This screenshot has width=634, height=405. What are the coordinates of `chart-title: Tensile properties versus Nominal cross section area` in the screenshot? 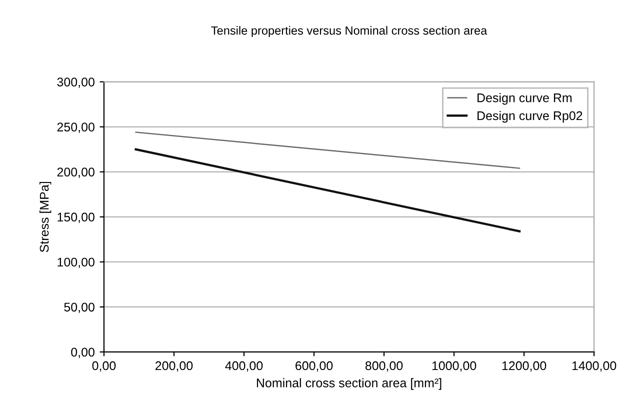 It's located at (349, 32).